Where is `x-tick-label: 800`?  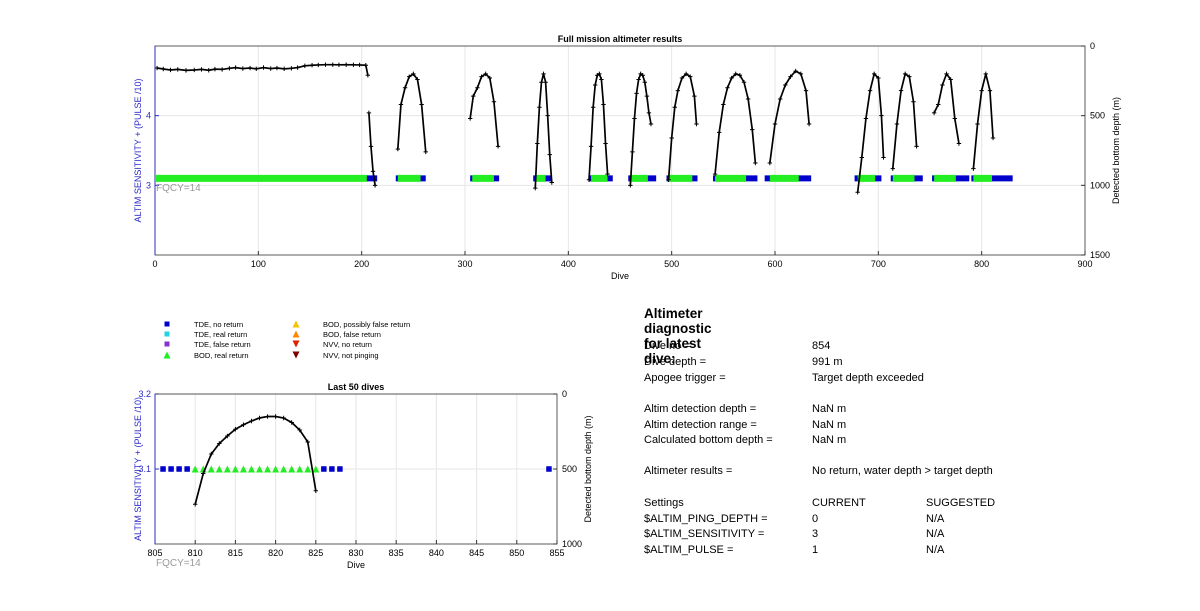 x-tick-label: 800 is located at coordinates (981, 264).